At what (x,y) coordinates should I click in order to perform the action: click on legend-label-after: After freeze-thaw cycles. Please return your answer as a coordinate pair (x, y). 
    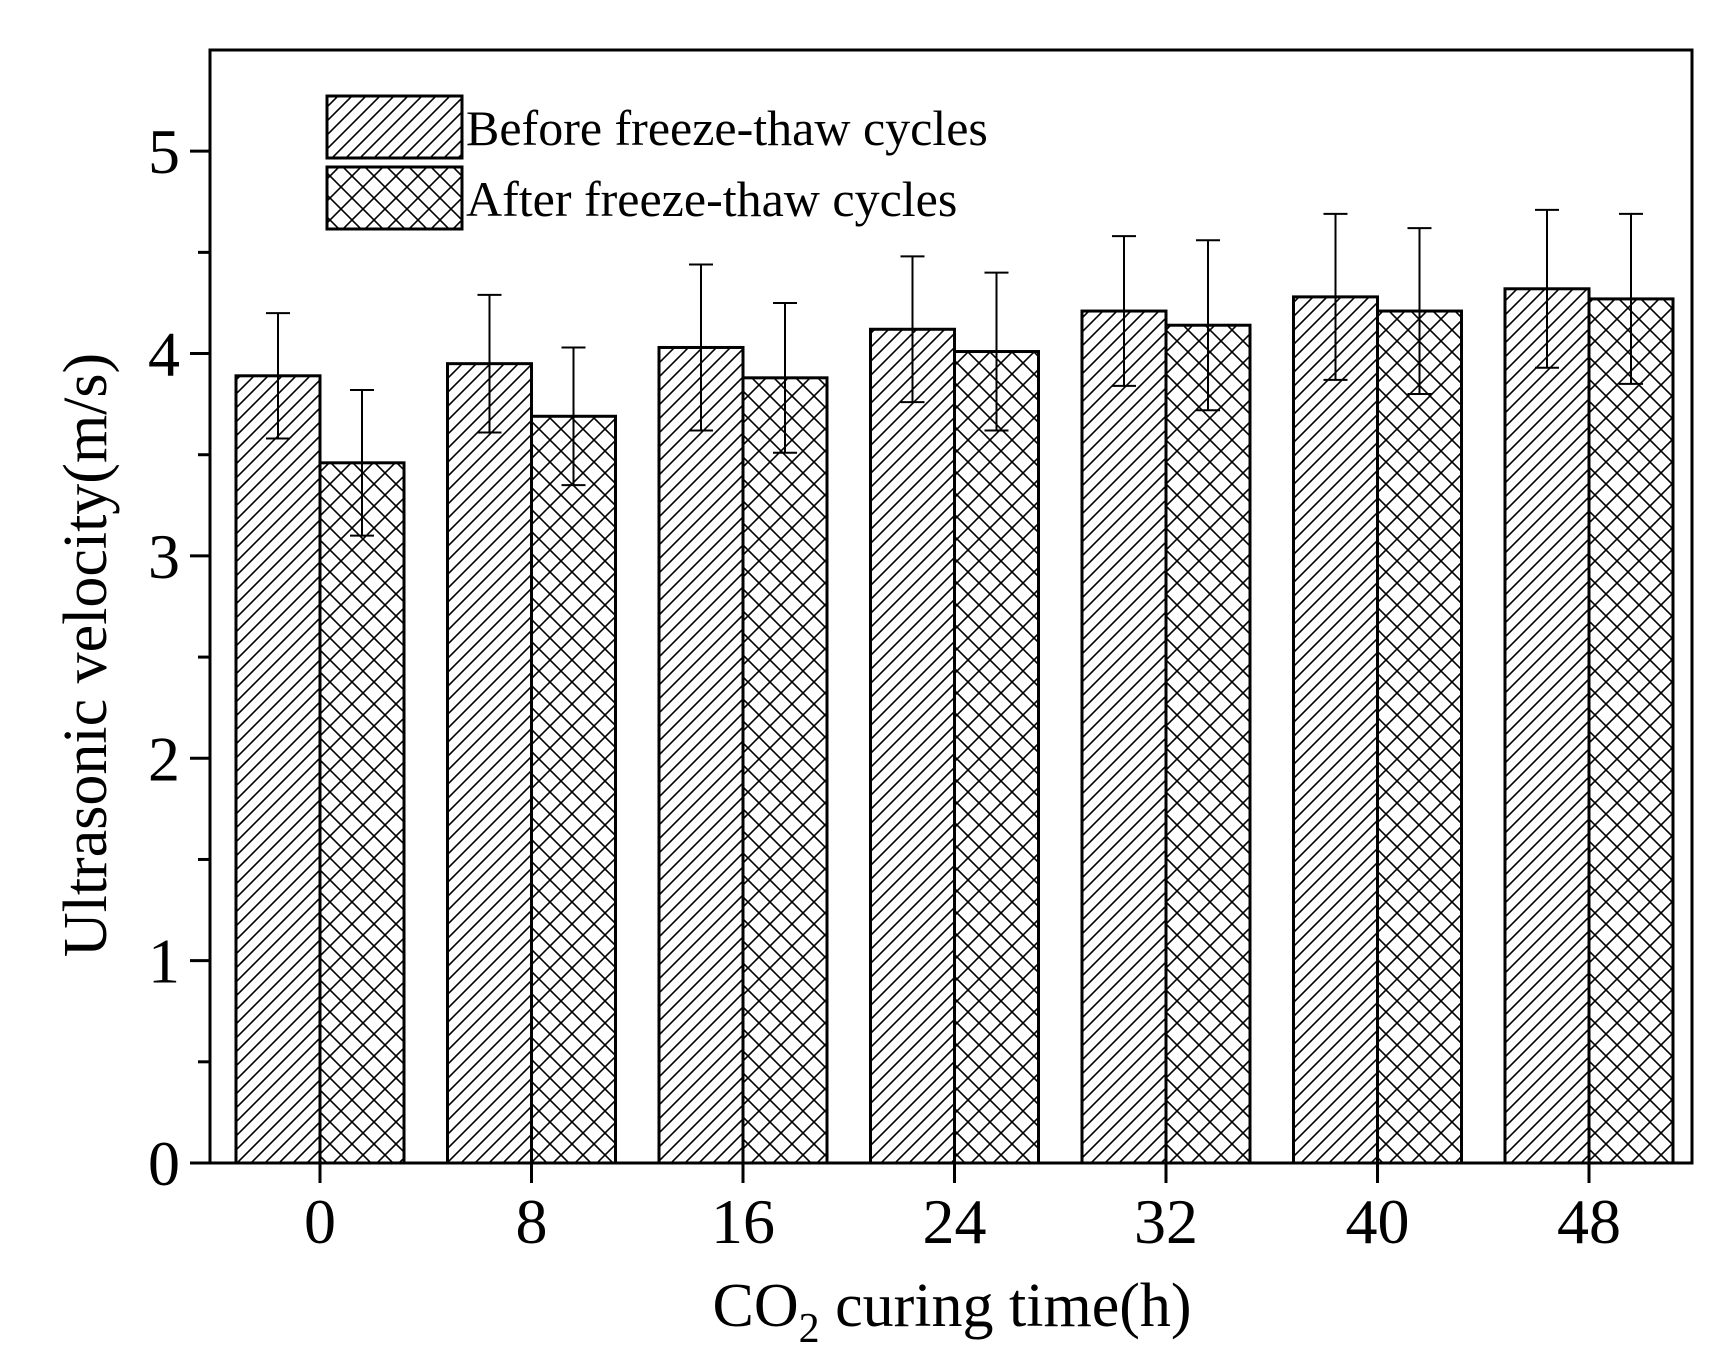
    Looking at the image, I should click on (711, 199).